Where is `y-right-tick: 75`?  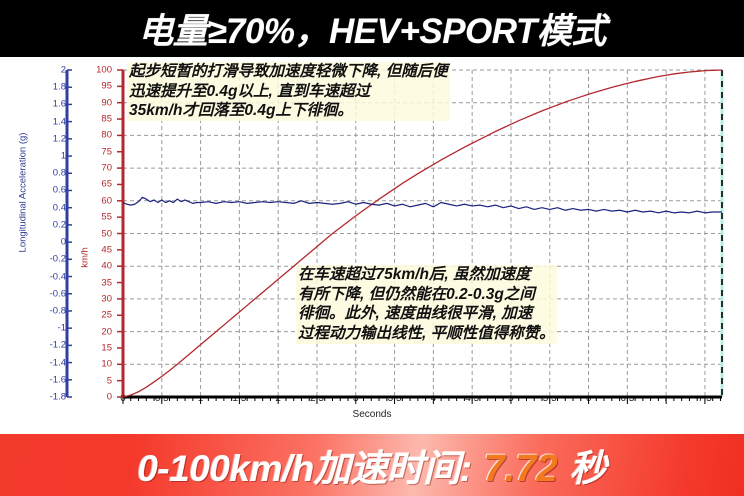
y-right-tick: 75 is located at coordinates (106, 151).